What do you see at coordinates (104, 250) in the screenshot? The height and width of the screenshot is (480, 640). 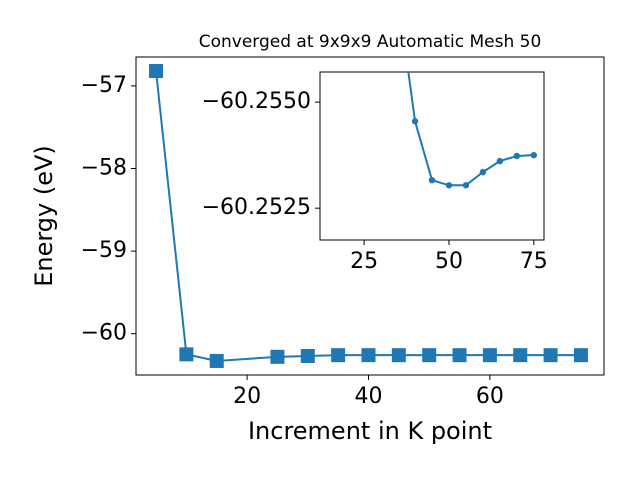 I see `y-tick-label: −59` at bounding box center [104, 250].